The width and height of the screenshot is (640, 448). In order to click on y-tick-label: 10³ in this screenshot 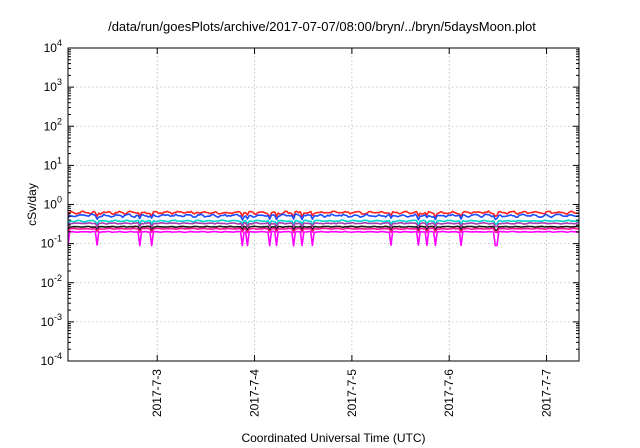, I will do `click(53, 85)`.